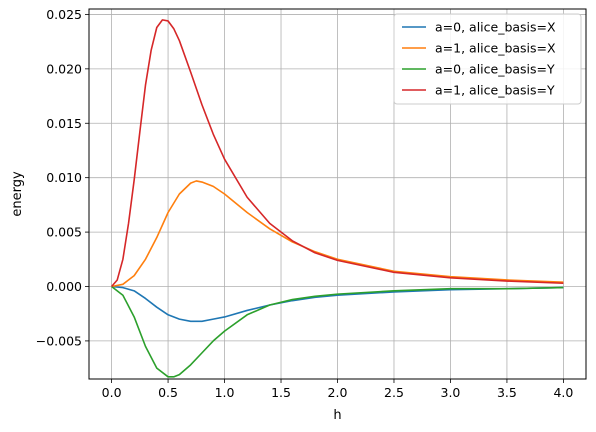 This screenshot has height=432, width=596. I want to click on y-tick-label: 0.000, so click(64, 286).